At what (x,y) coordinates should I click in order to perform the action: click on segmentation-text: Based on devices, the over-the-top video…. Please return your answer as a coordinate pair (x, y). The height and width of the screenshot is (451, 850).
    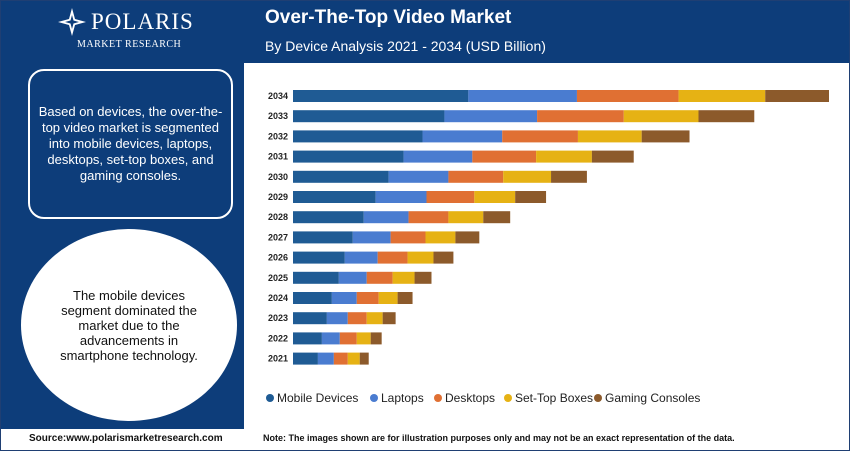
    Looking at the image, I should click on (130, 143).